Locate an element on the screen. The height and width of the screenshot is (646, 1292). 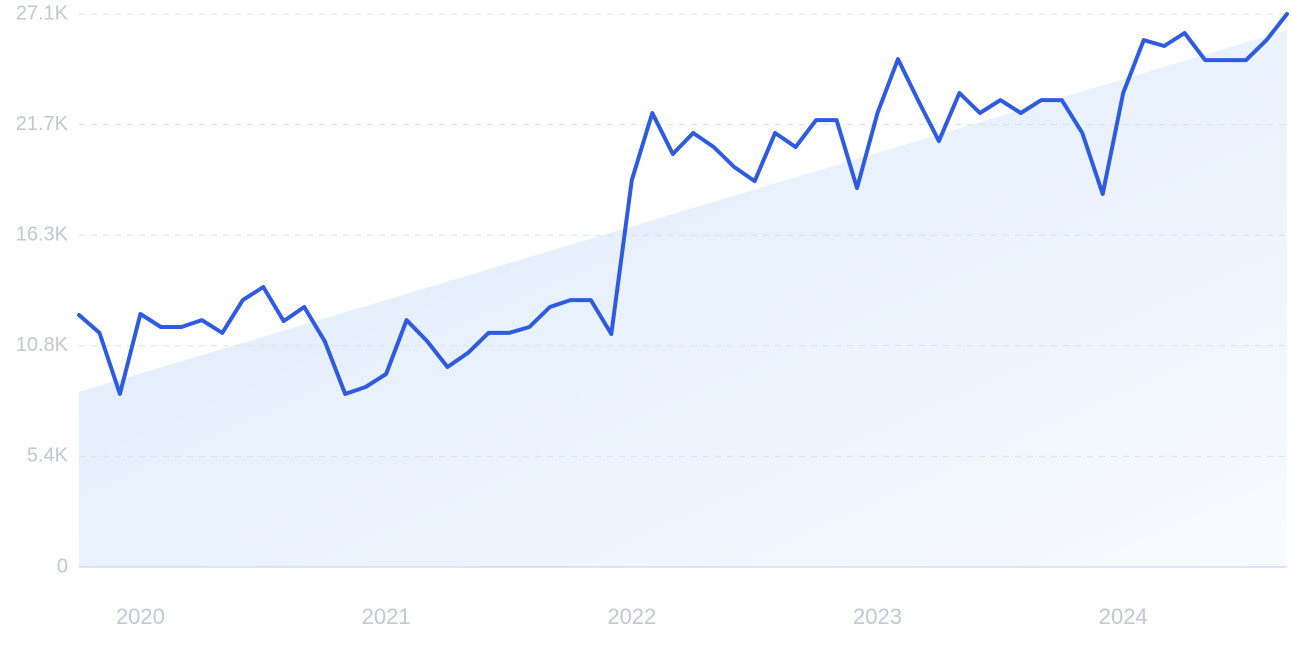
x-tick-label: 2023 is located at coordinates (877, 616).